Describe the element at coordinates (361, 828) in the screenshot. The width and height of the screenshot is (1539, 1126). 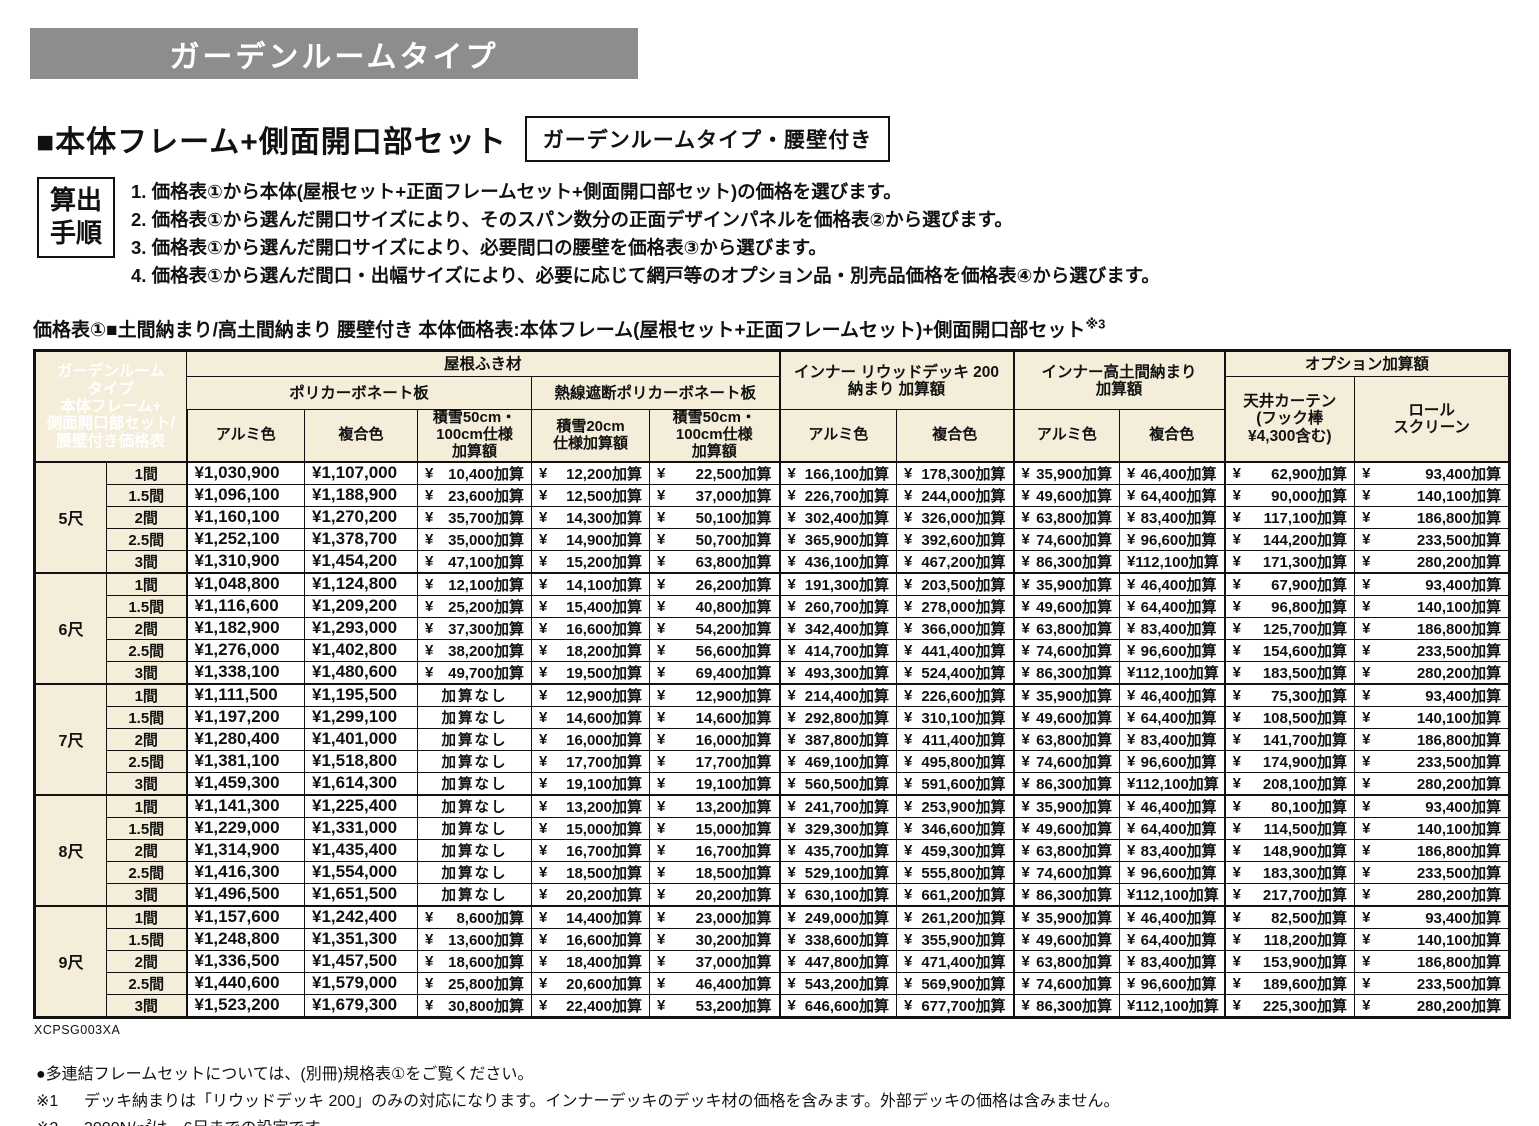
I see `price-composite-cell: ¥1,331,000` at that location.